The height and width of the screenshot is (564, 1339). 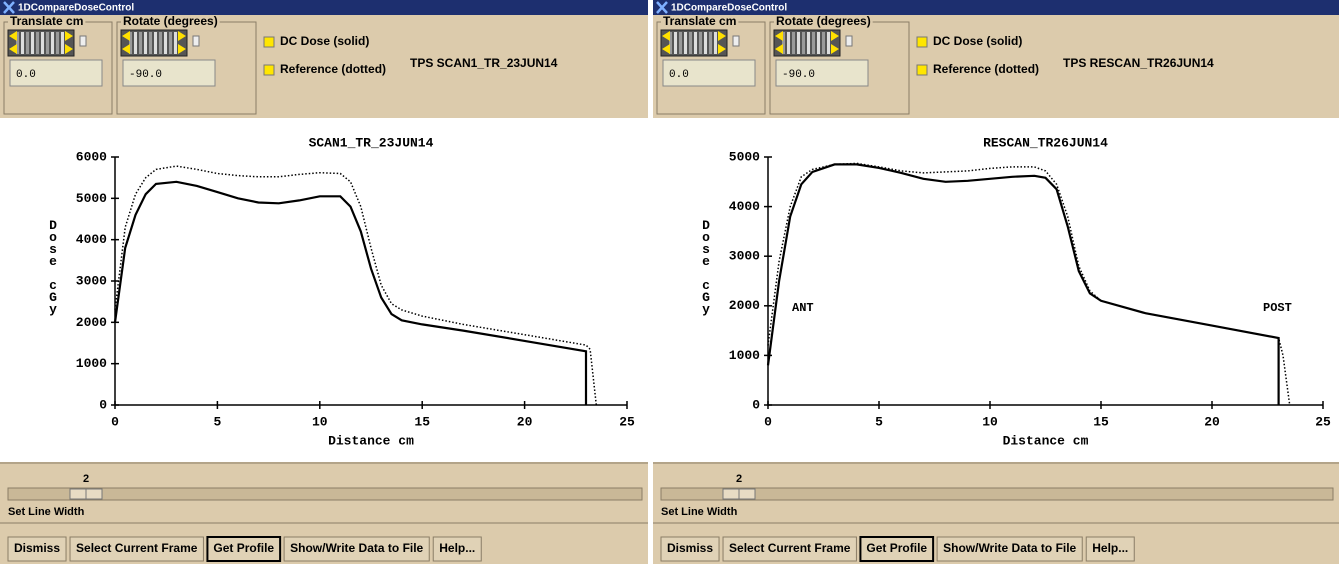 What do you see at coordinates (115, 421) in the screenshot?
I see `x-tick-label: 0` at bounding box center [115, 421].